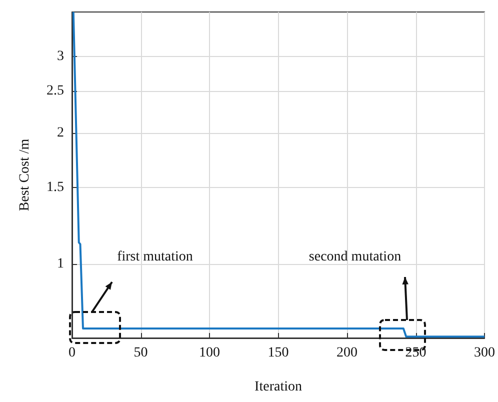  Describe the element at coordinates (155, 257) in the screenshot. I see `annotation: first mutation` at that location.